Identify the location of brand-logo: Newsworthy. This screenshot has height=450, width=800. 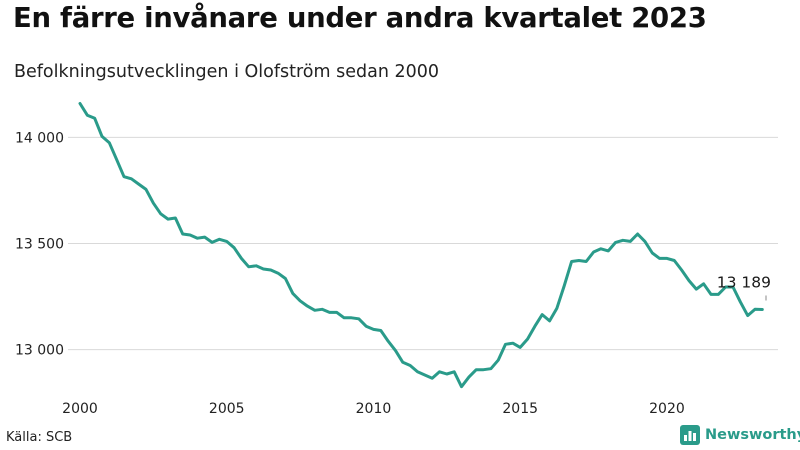
(740, 435).